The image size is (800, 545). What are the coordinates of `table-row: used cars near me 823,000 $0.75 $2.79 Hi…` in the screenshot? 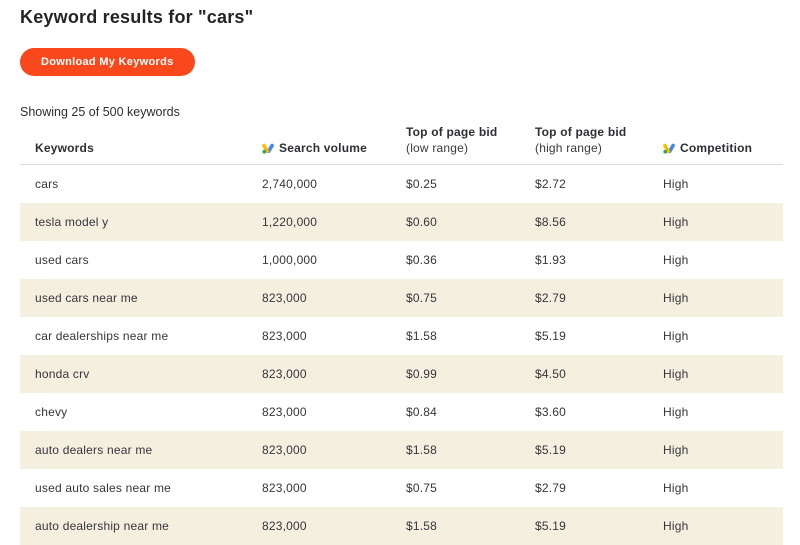 It's located at (401, 298).